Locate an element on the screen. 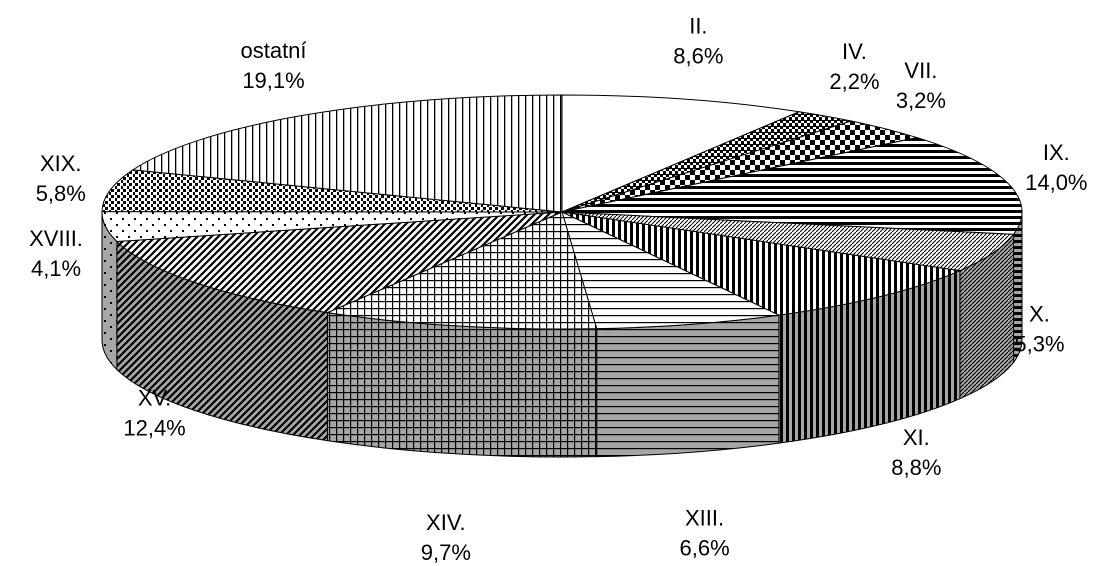 This screenshot has height=566, width=1098. slice-value-label: 6,6% is located at coordinates (704, 547).